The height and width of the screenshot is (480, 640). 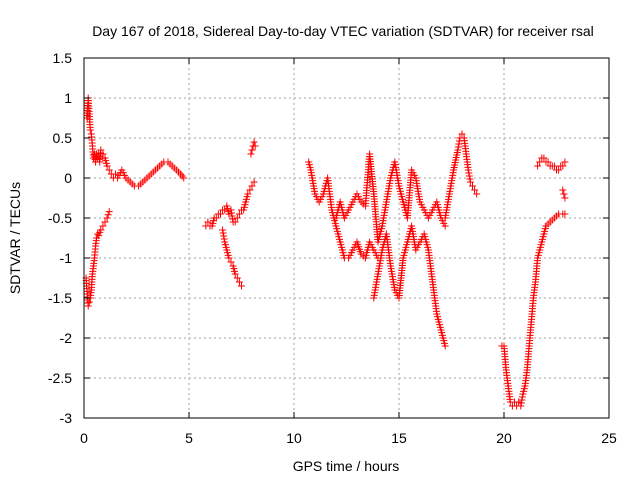 I want to click on y-tick-label: 0.5, so click(x=63, y=138).